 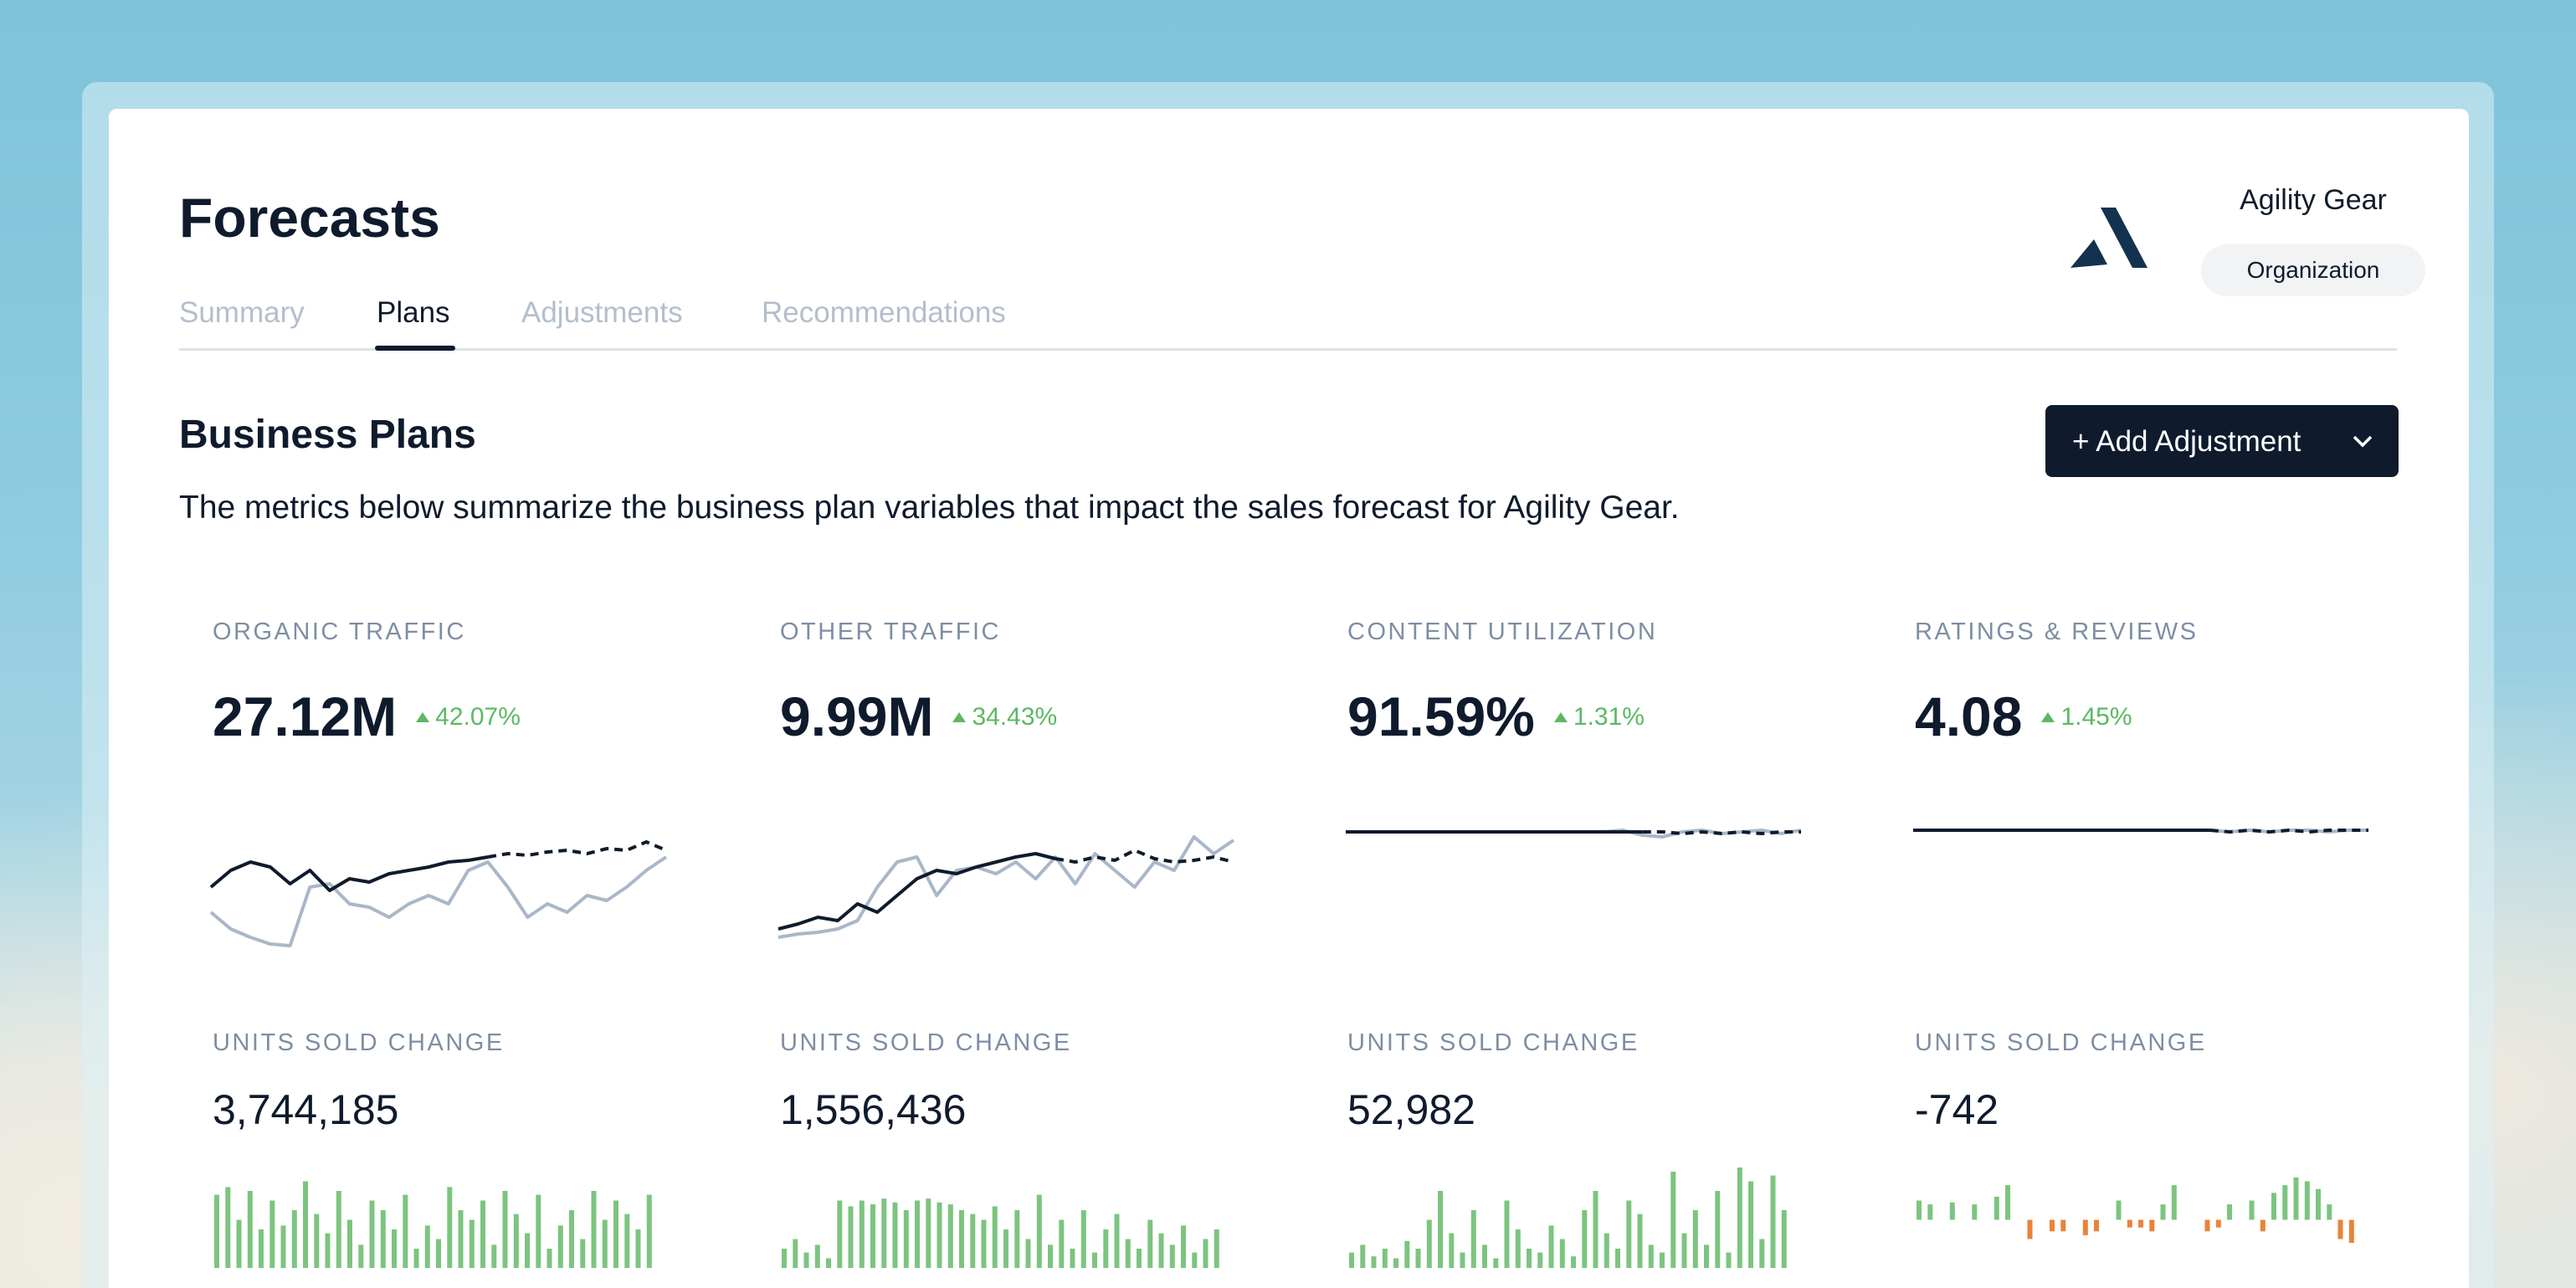 What do you see at coordinates (327, 435) in the screenshot?
I see `section-title: Business Plans` at bounding box center [327, 435].